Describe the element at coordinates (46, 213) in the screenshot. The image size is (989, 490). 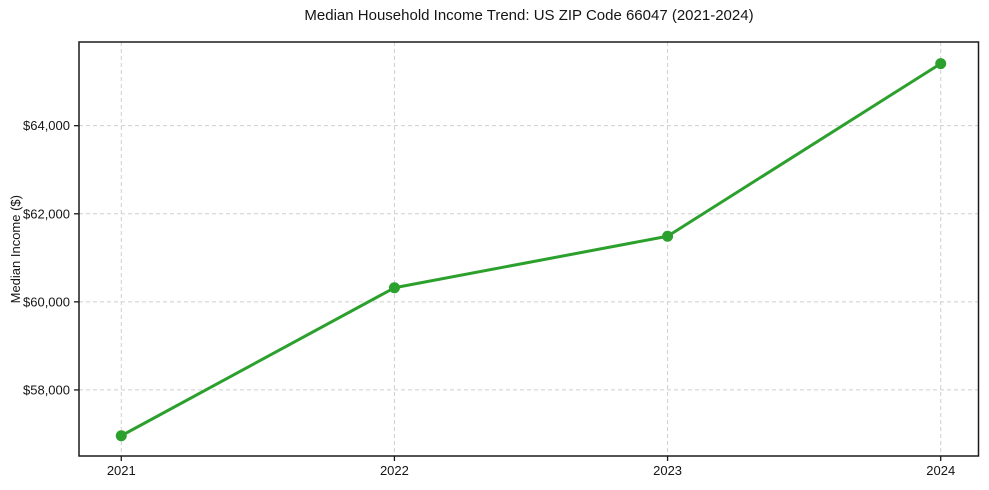
I see `y-tick-label: $62,000` at that location.